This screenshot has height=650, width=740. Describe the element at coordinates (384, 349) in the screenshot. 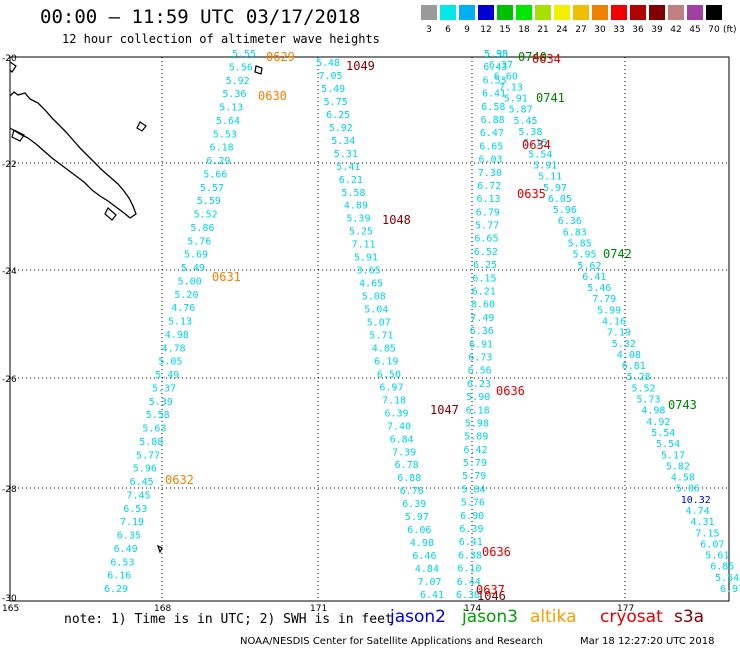

I see `wave-height-value: 4.85` at that location.